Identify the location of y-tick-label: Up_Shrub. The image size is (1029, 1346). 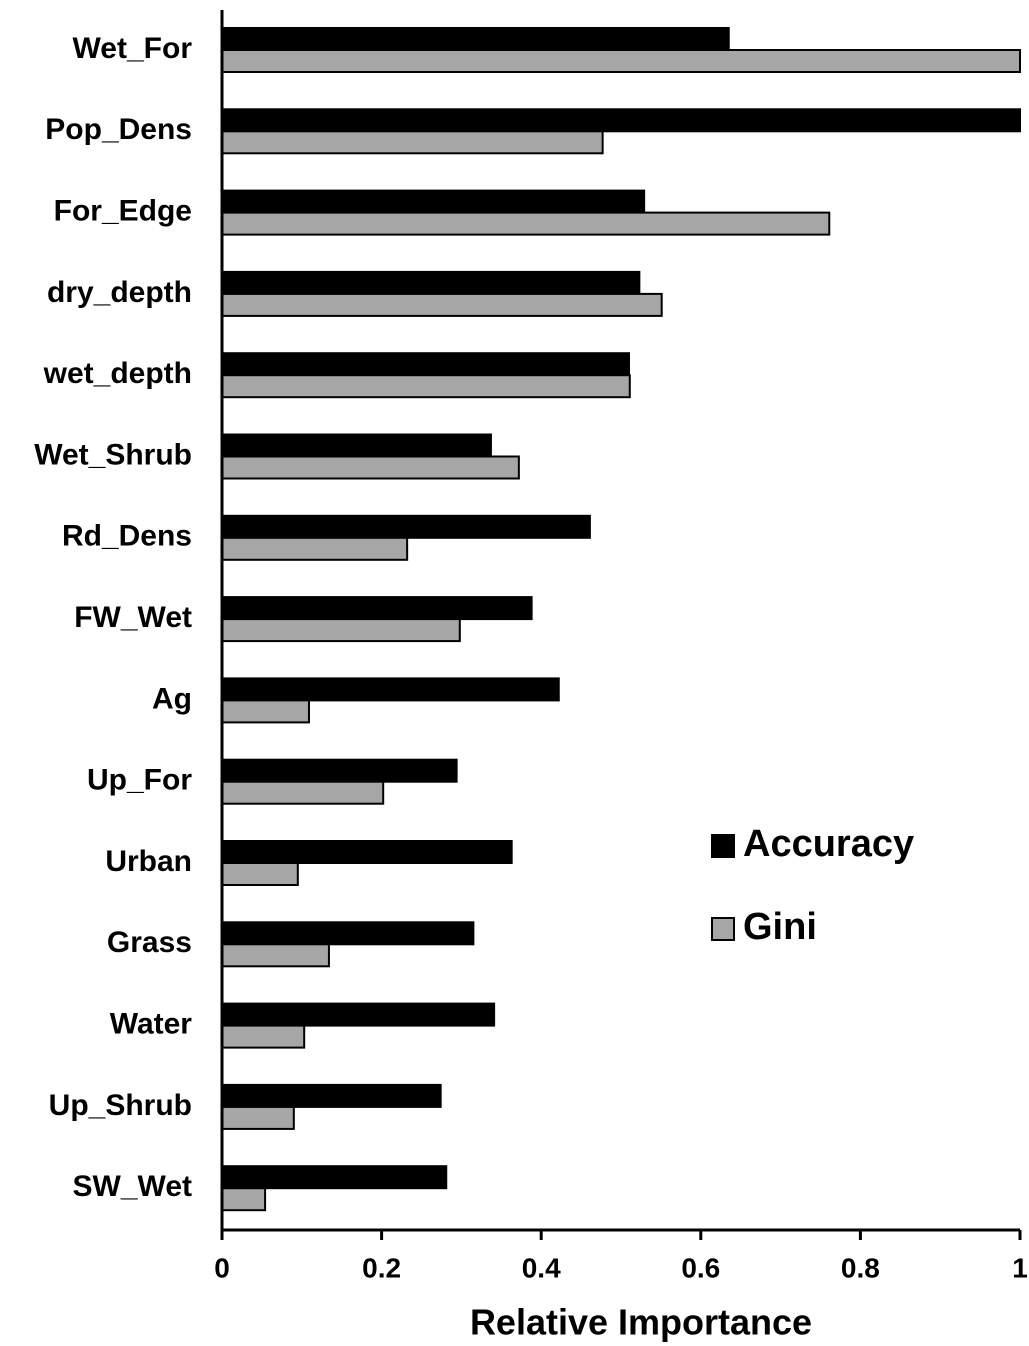
(120, 1105).